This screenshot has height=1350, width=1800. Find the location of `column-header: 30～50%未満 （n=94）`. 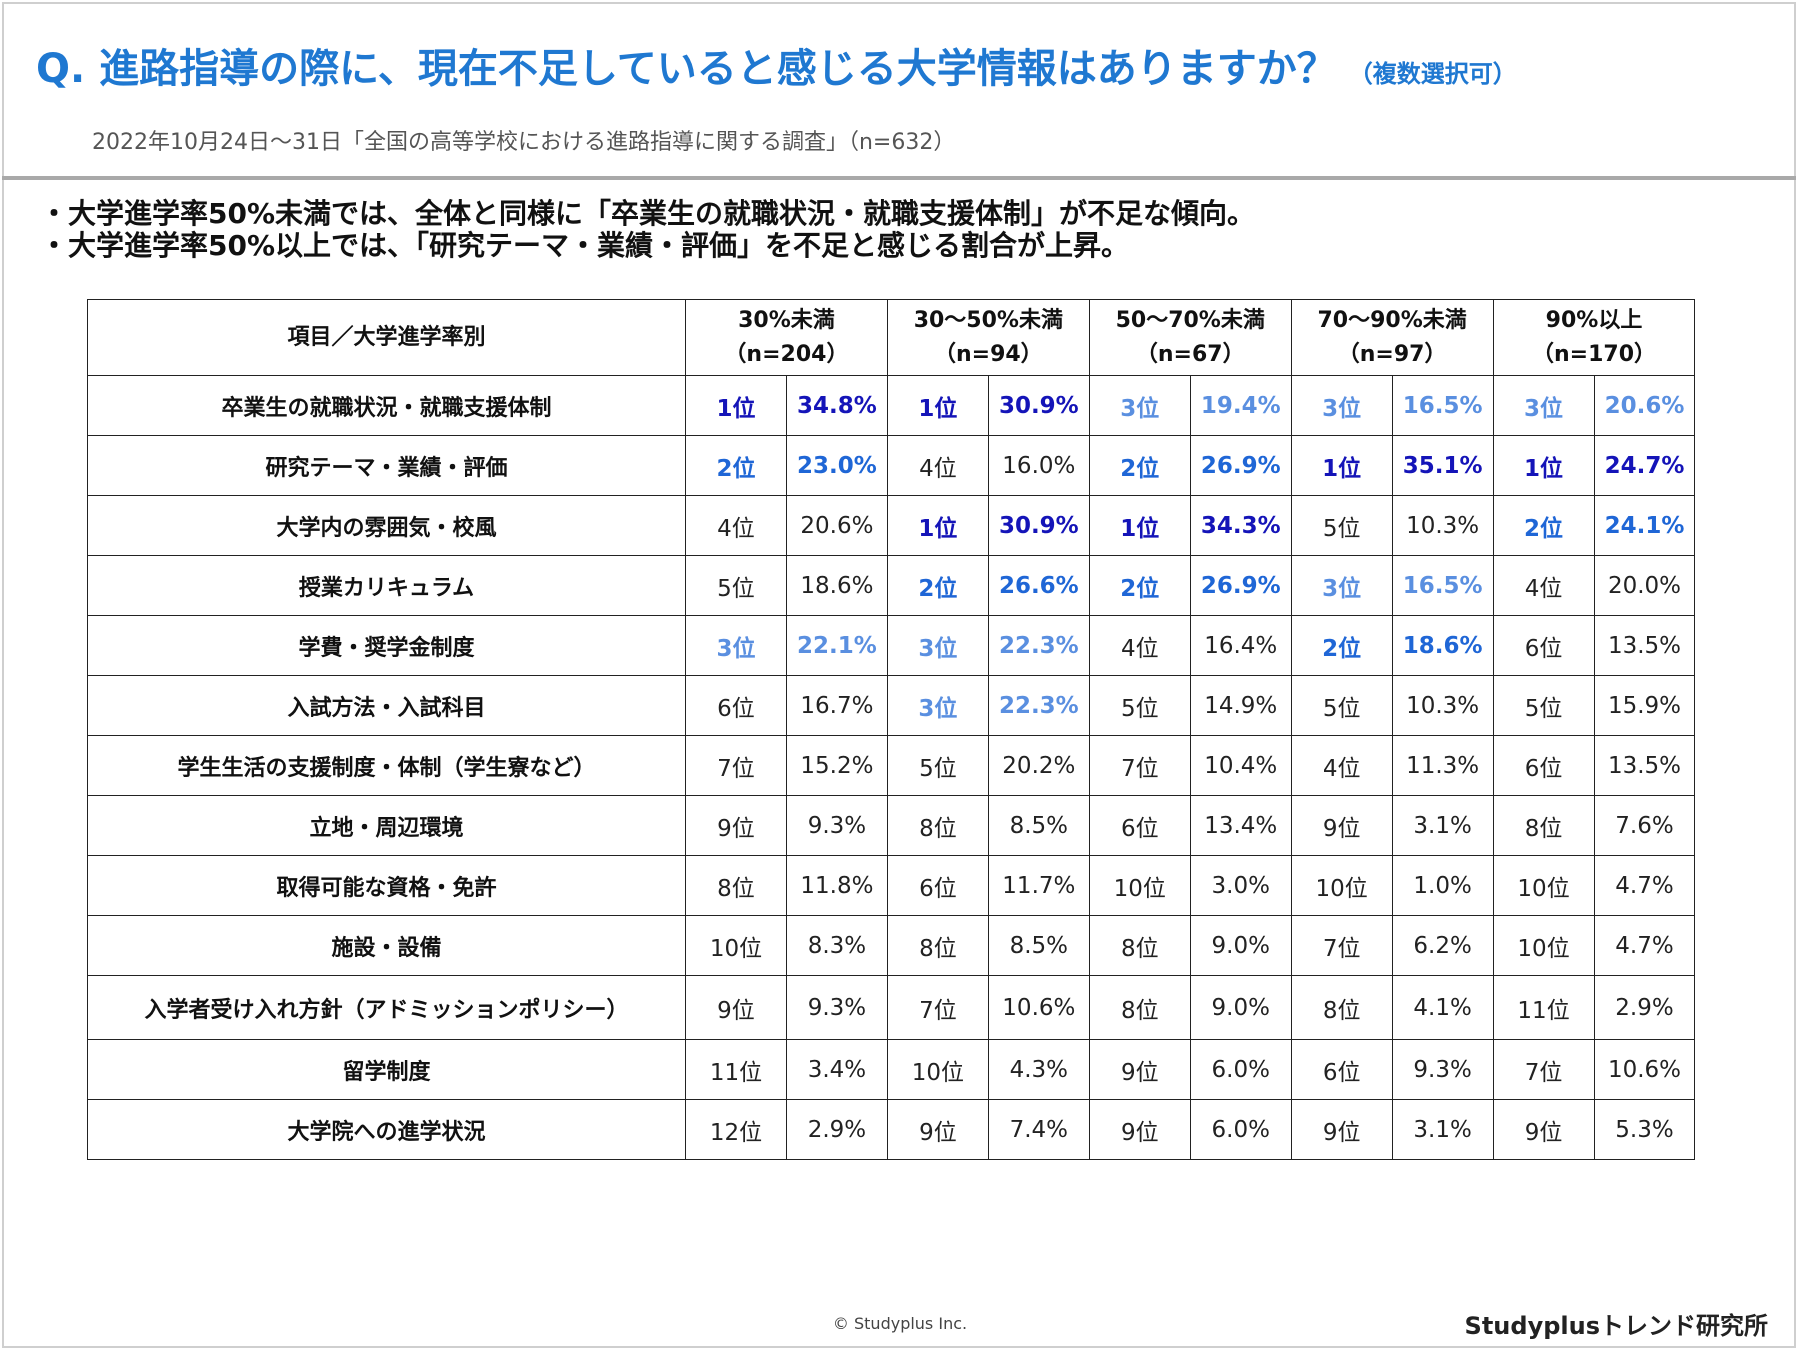

column-header: 30～50%未満 （n=94） is located at coordinates (988, 337).